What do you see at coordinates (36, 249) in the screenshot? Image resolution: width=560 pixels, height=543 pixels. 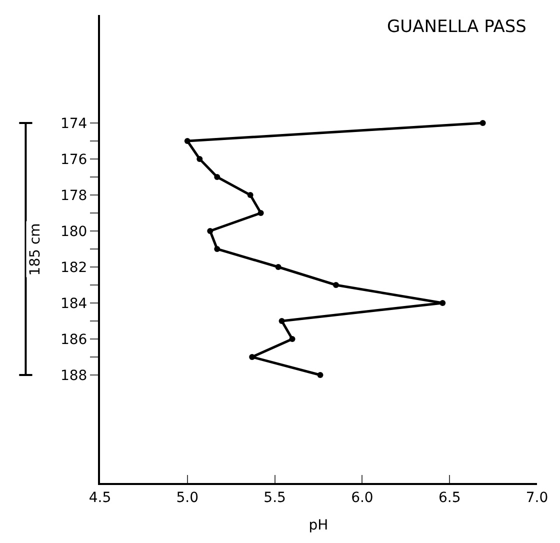 I see `text: 185 cm` at bounding box center [36, 249].